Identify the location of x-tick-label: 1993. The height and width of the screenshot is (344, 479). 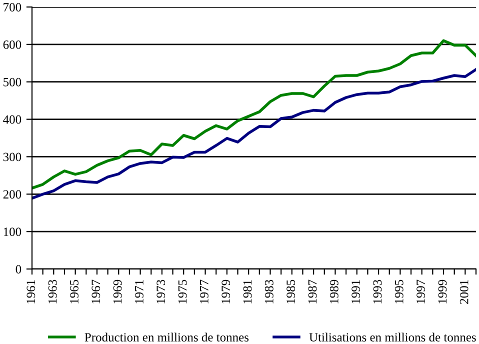
(377, 292).